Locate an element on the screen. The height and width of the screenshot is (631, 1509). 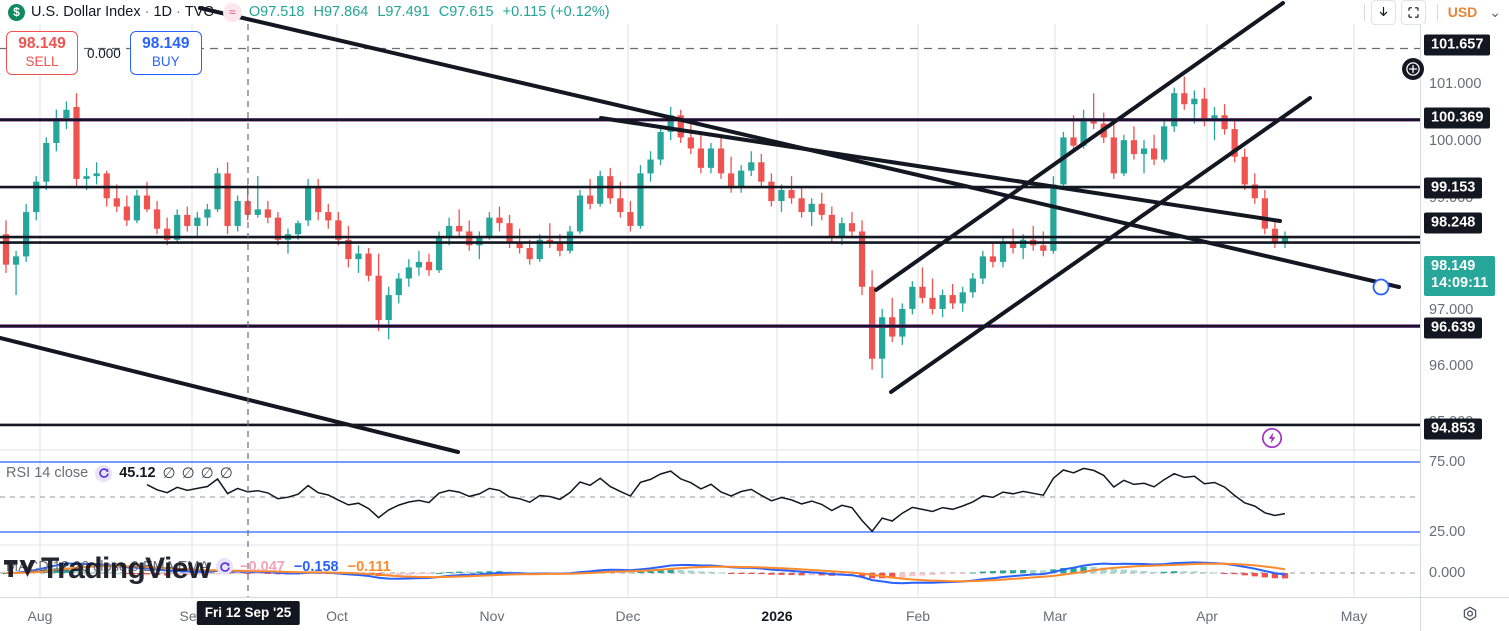
price-level-pill: 98.248 is located at coordinates (1453, 223).